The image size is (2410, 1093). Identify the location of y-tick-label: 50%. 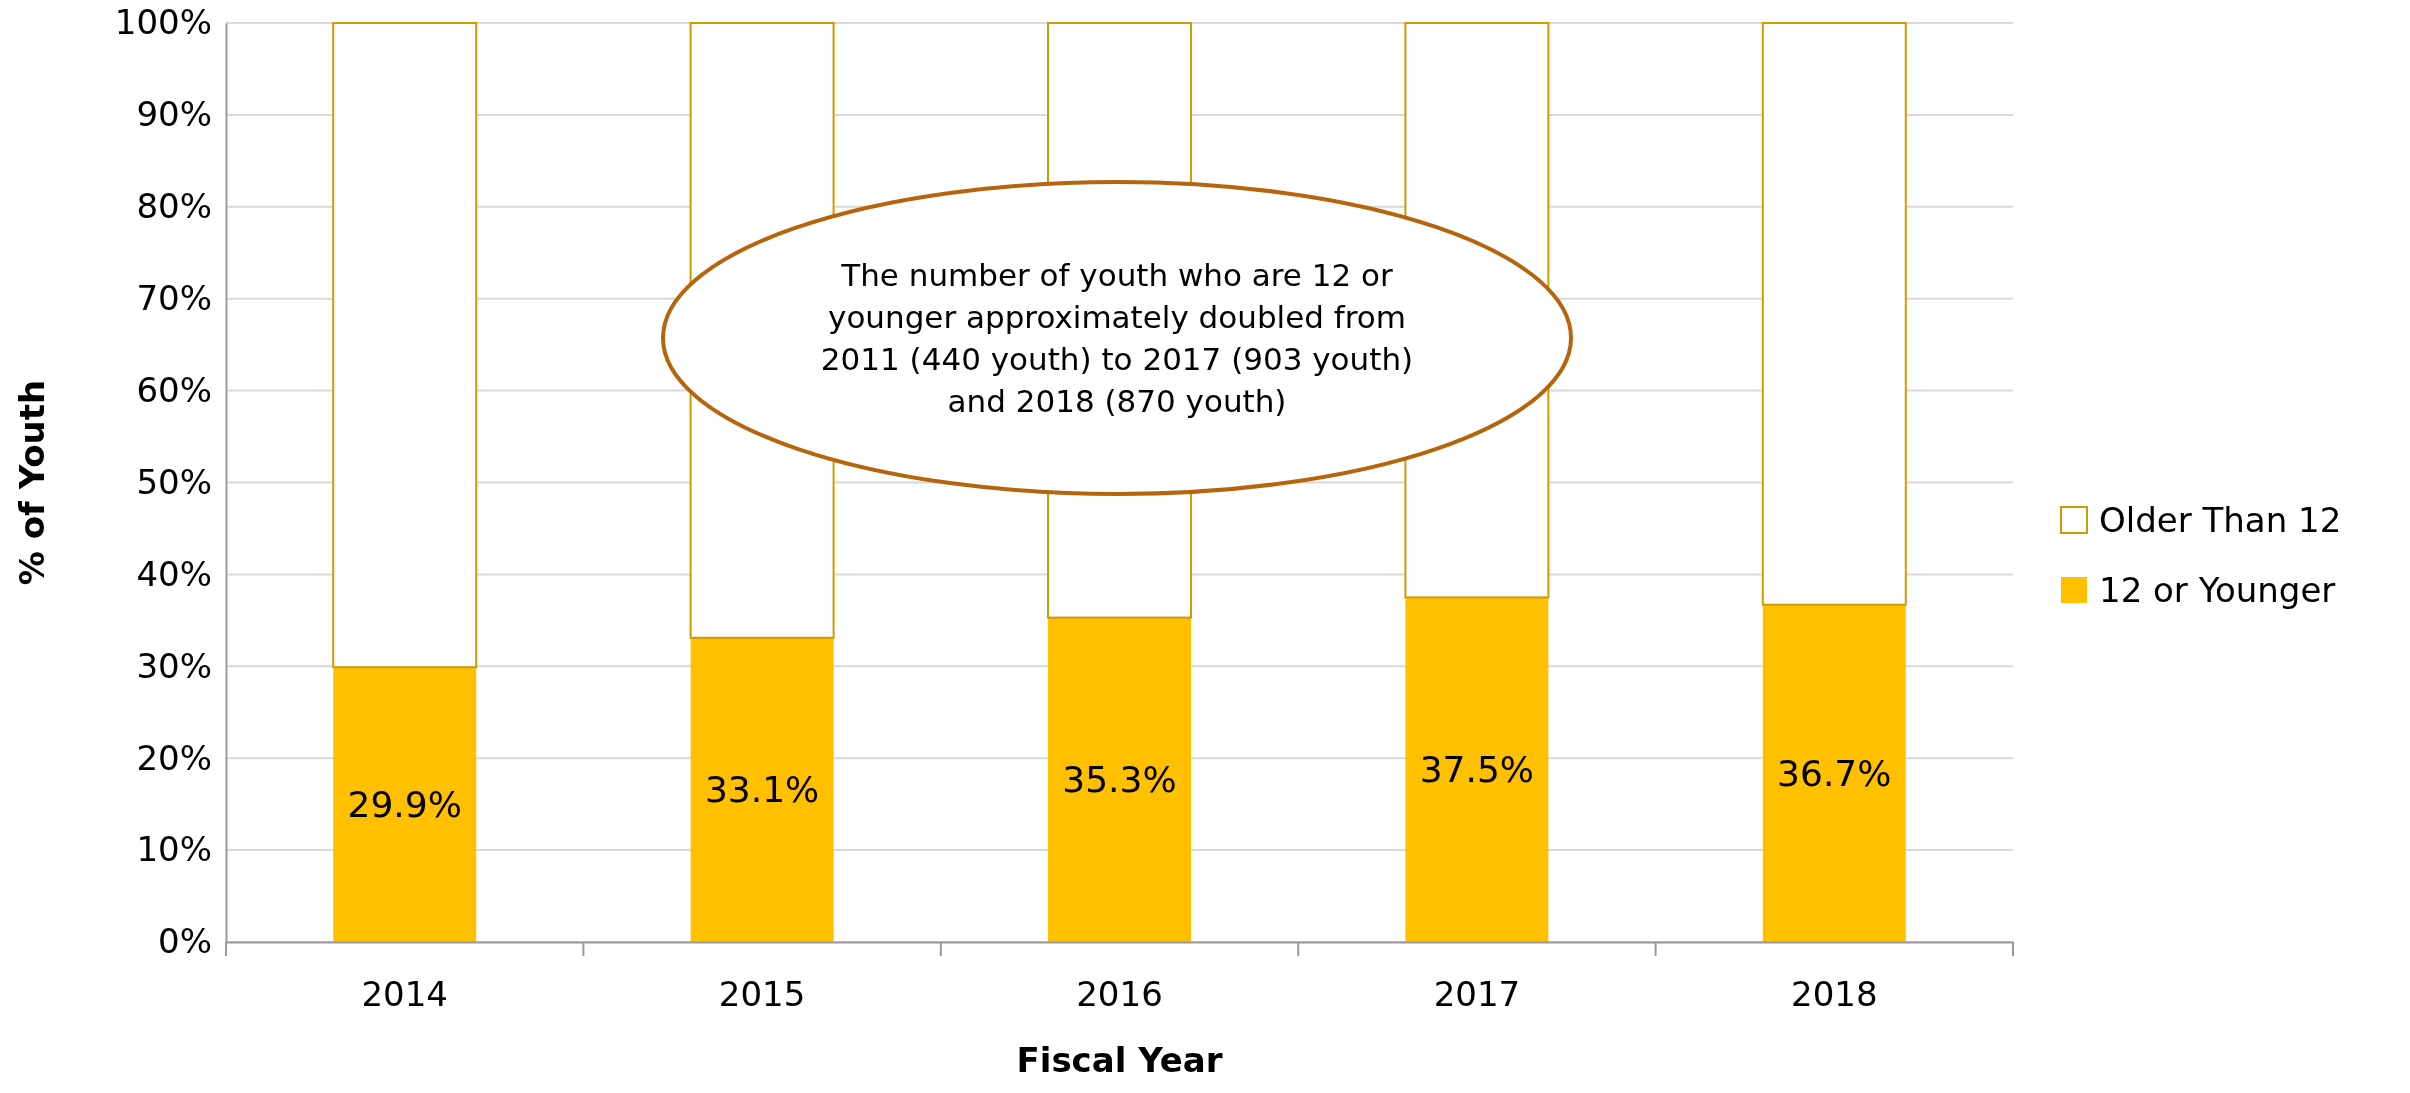
(174, 481).